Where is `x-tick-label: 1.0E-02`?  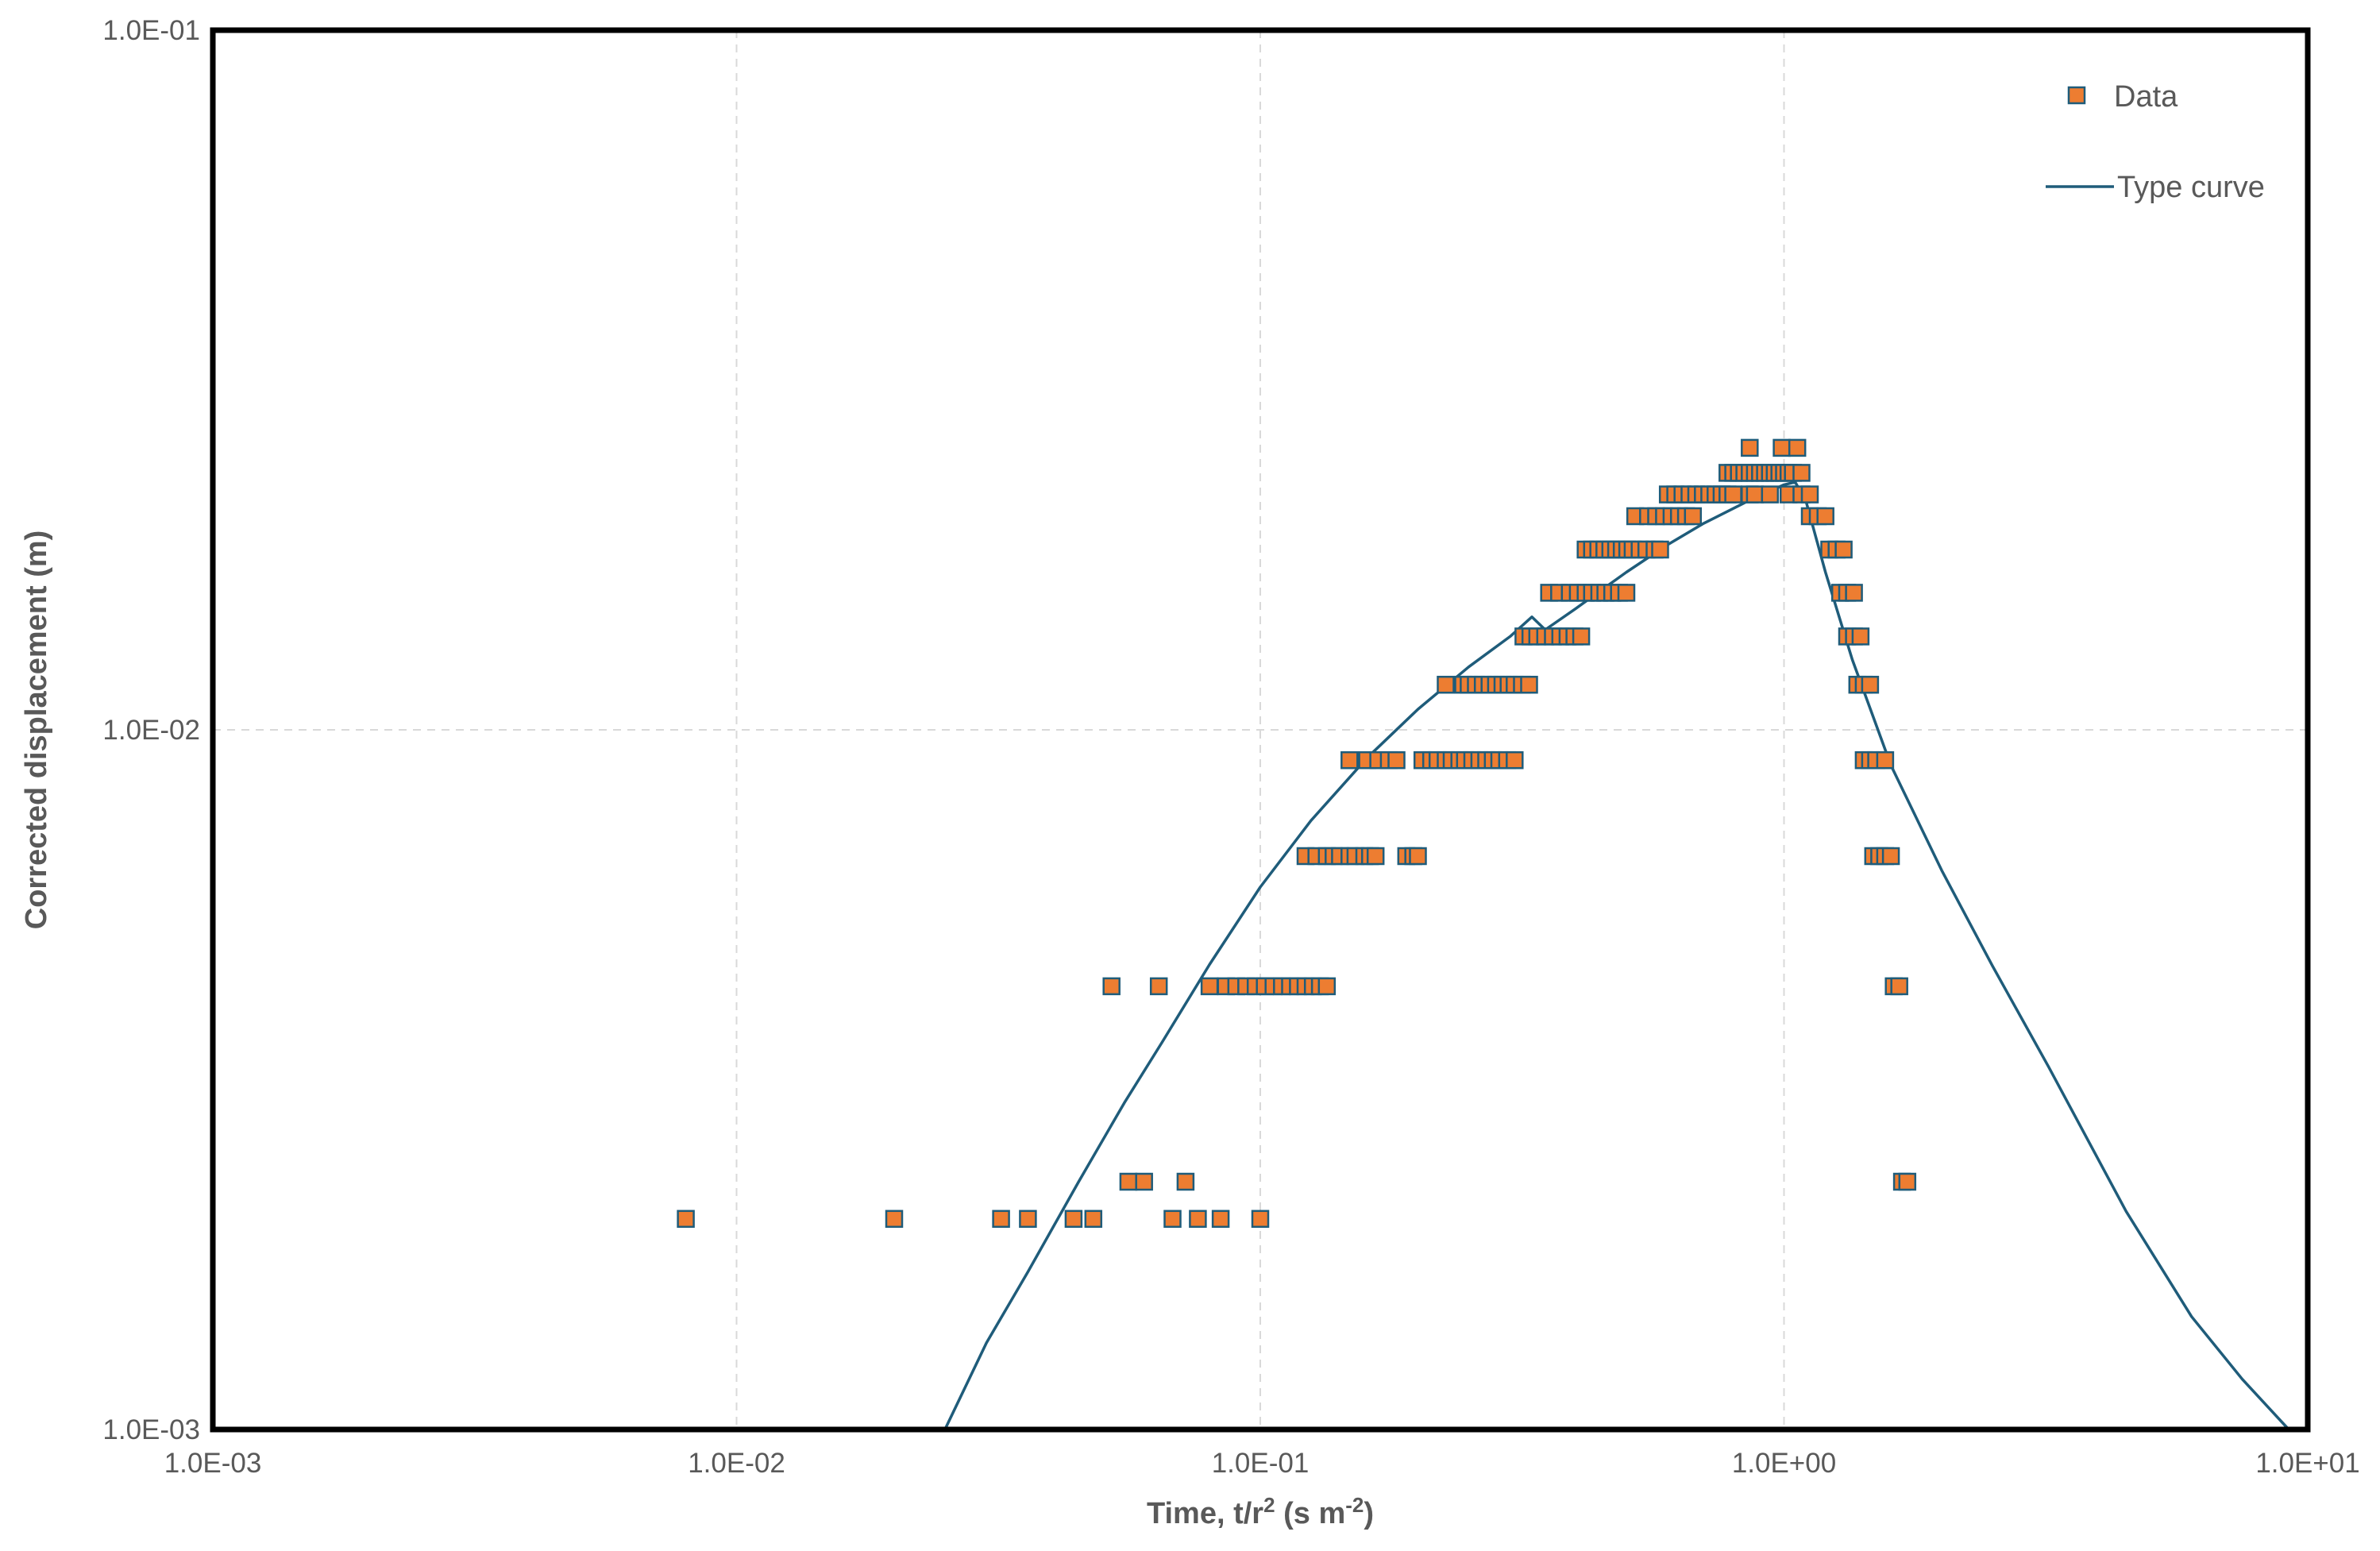 x-tick-label: 1.0E-02 is located at coordinates (736, 1463).